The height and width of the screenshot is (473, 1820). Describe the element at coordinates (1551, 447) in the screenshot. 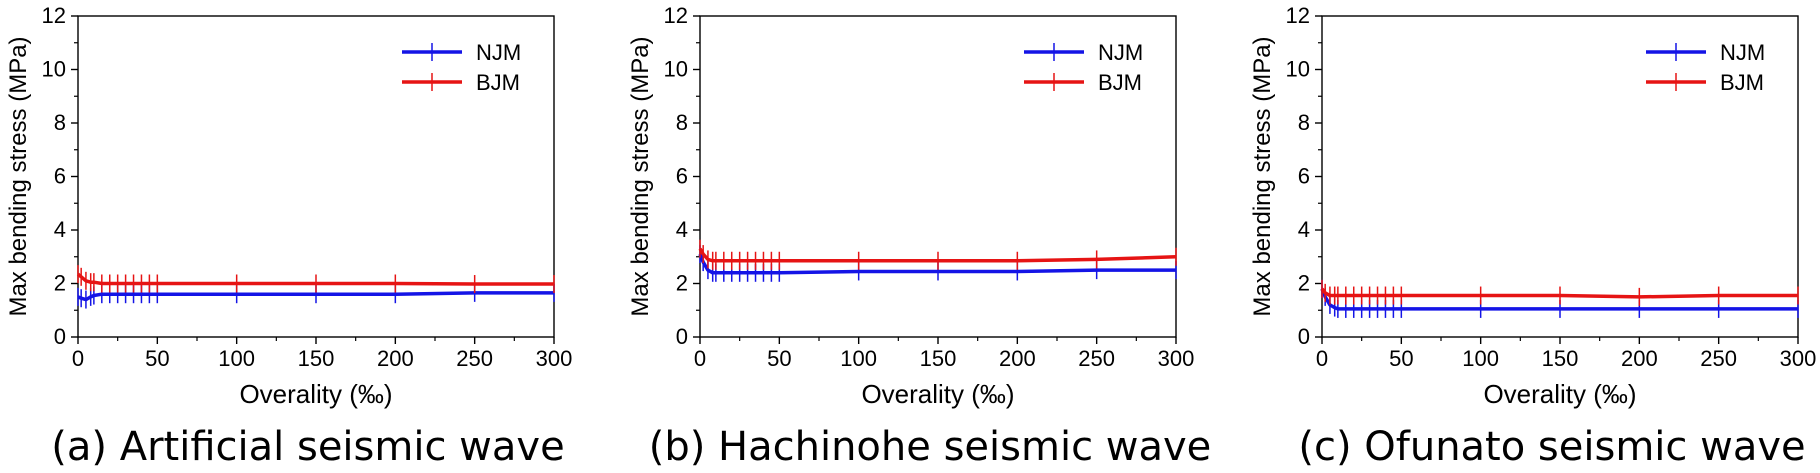

I see `figure-caption: (c) Ofunato seismic wave` at that location.